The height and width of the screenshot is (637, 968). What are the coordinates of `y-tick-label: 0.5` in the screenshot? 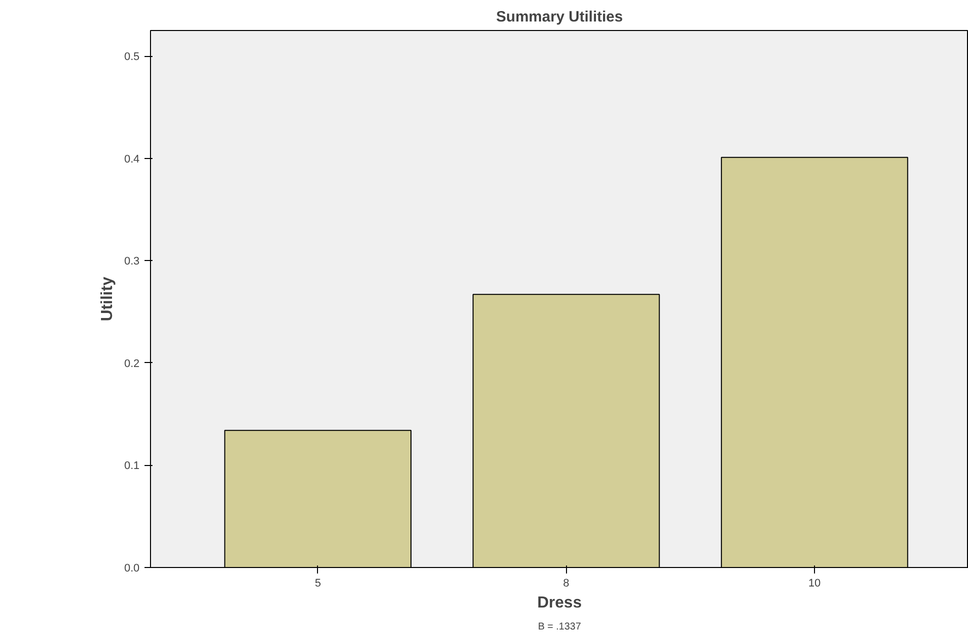 It's located at (132, 57).